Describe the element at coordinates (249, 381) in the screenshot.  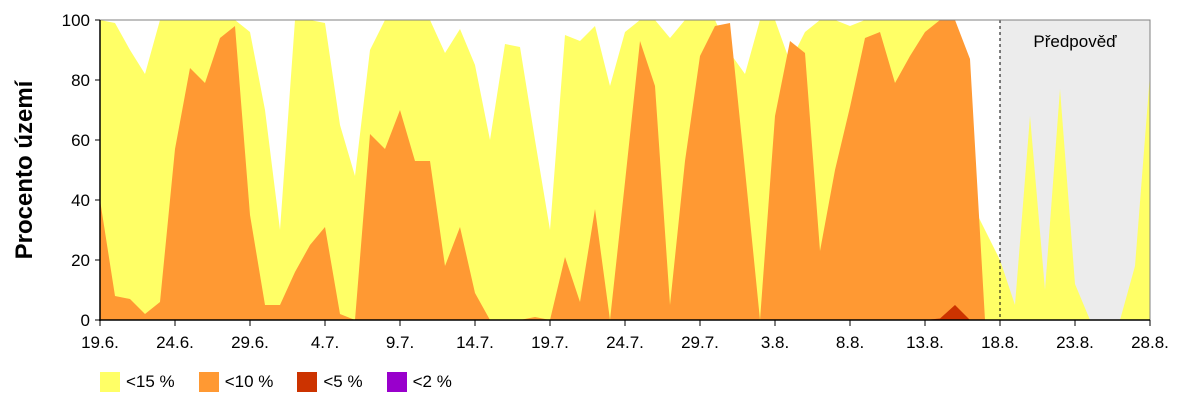
I see `legend-label-10: <10 %` at that location.